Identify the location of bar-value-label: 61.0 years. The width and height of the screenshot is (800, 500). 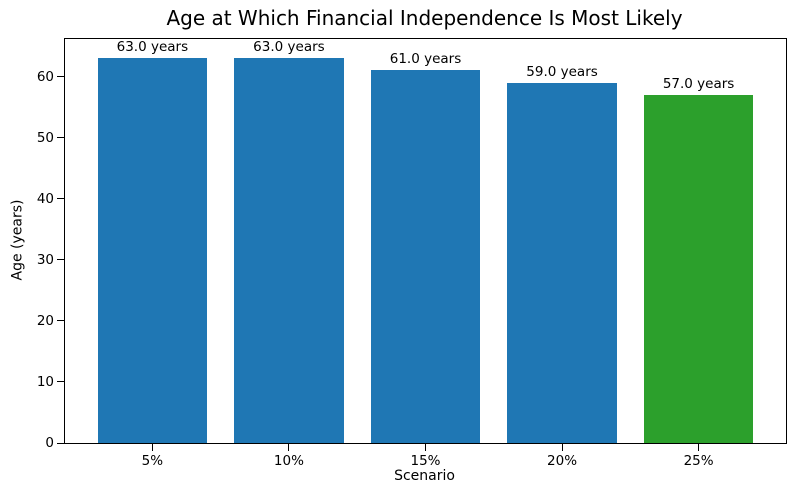
(425, 59).